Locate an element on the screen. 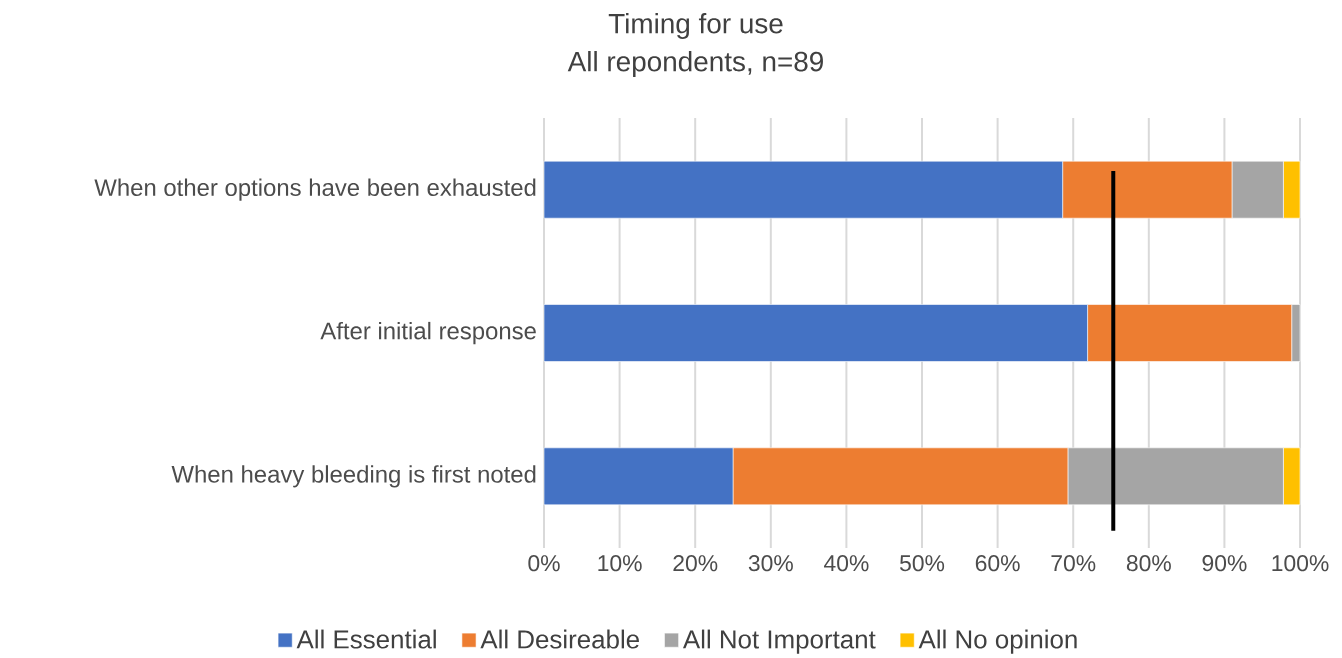  x-tick-label: 30% is located at coordinates (770, 563).